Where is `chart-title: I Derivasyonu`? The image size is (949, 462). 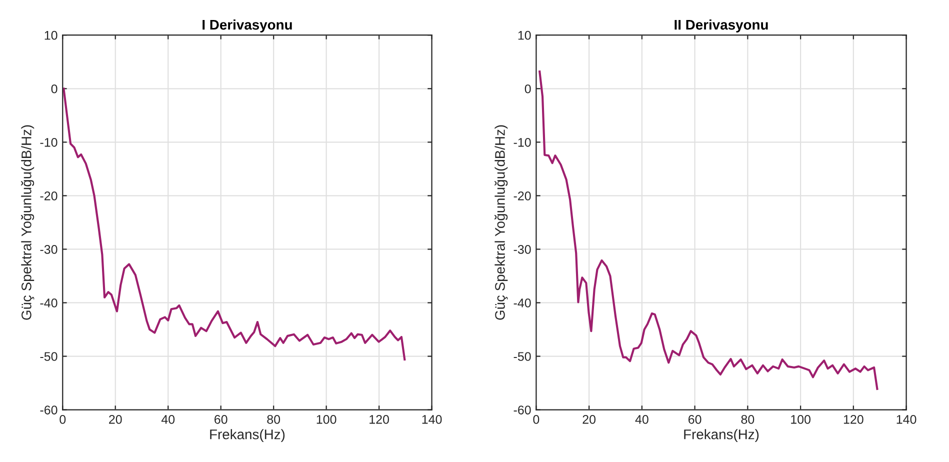
chart-title: I Derivasyonu is located at coordinates (247, 25).